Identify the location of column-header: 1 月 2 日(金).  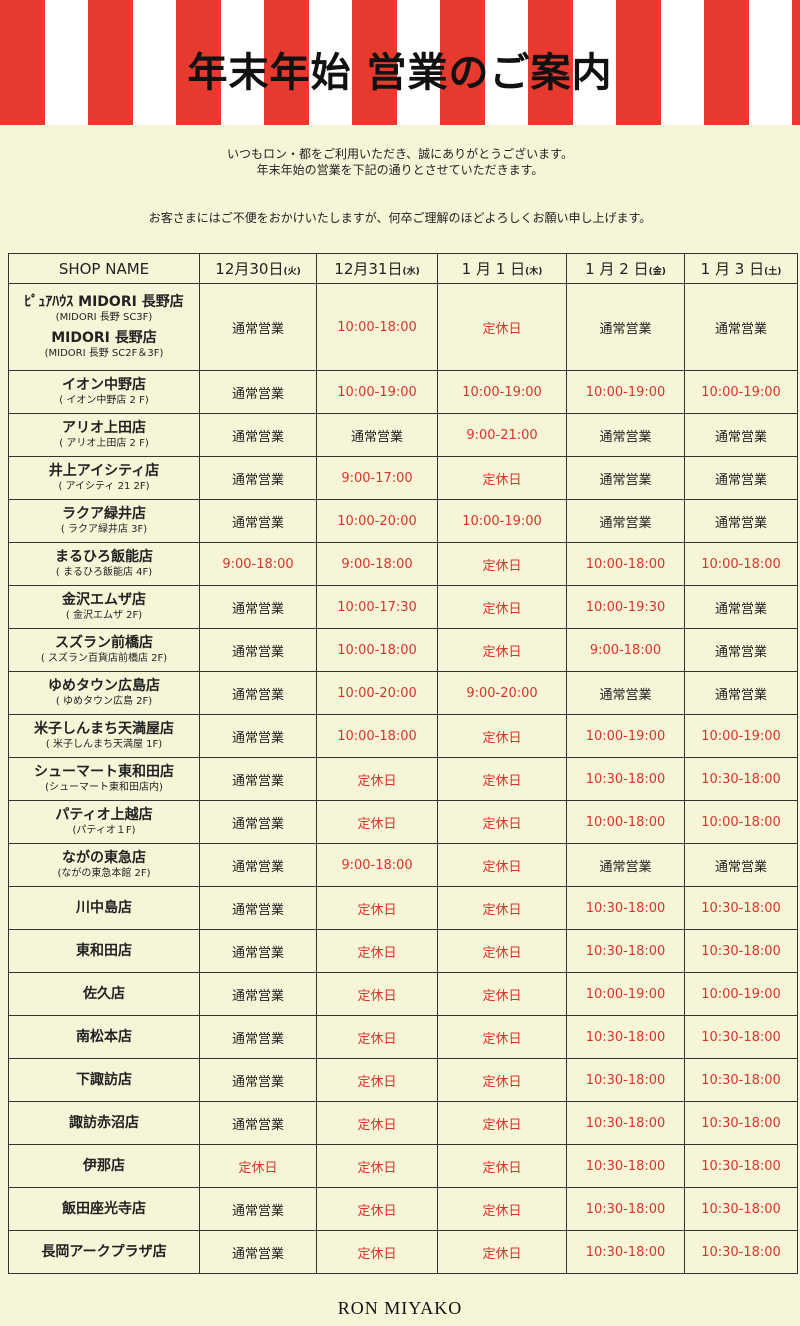
(625, 268).